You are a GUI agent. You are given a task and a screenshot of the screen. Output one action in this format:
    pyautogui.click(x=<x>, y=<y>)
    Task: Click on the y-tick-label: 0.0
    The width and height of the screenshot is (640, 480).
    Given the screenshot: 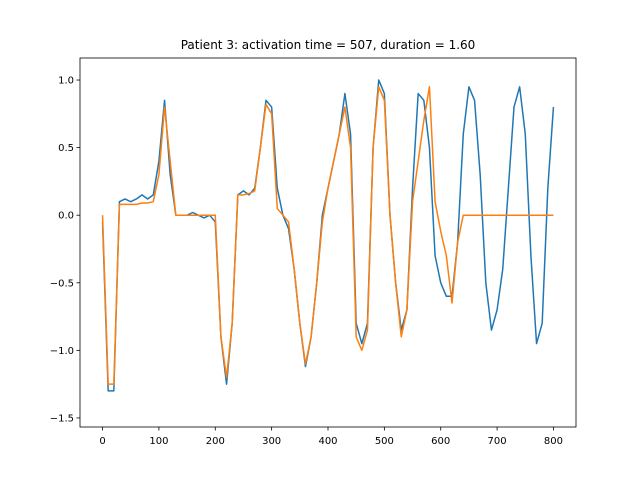 What is the action you would take?
    pyautogui.click(x=66, y=216)
    